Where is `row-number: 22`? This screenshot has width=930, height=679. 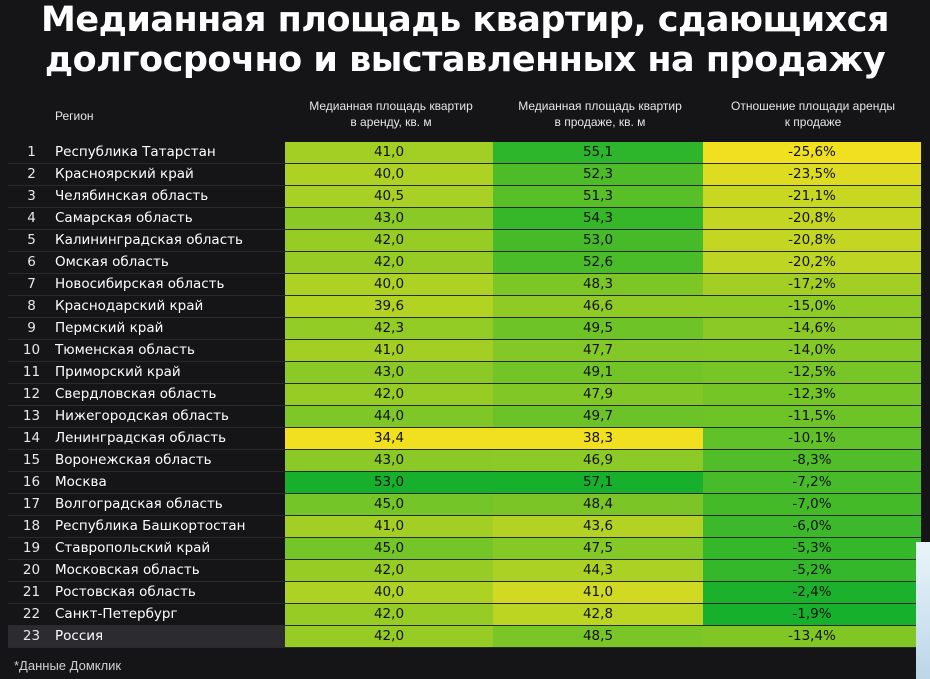
row-number: 22 is located at coordinates (31, 614).